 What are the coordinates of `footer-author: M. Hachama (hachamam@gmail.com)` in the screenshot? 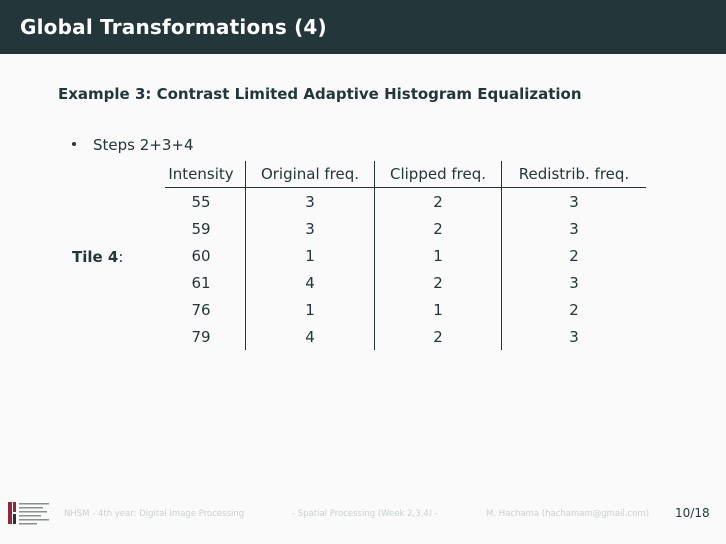 It's located at (568, 514).